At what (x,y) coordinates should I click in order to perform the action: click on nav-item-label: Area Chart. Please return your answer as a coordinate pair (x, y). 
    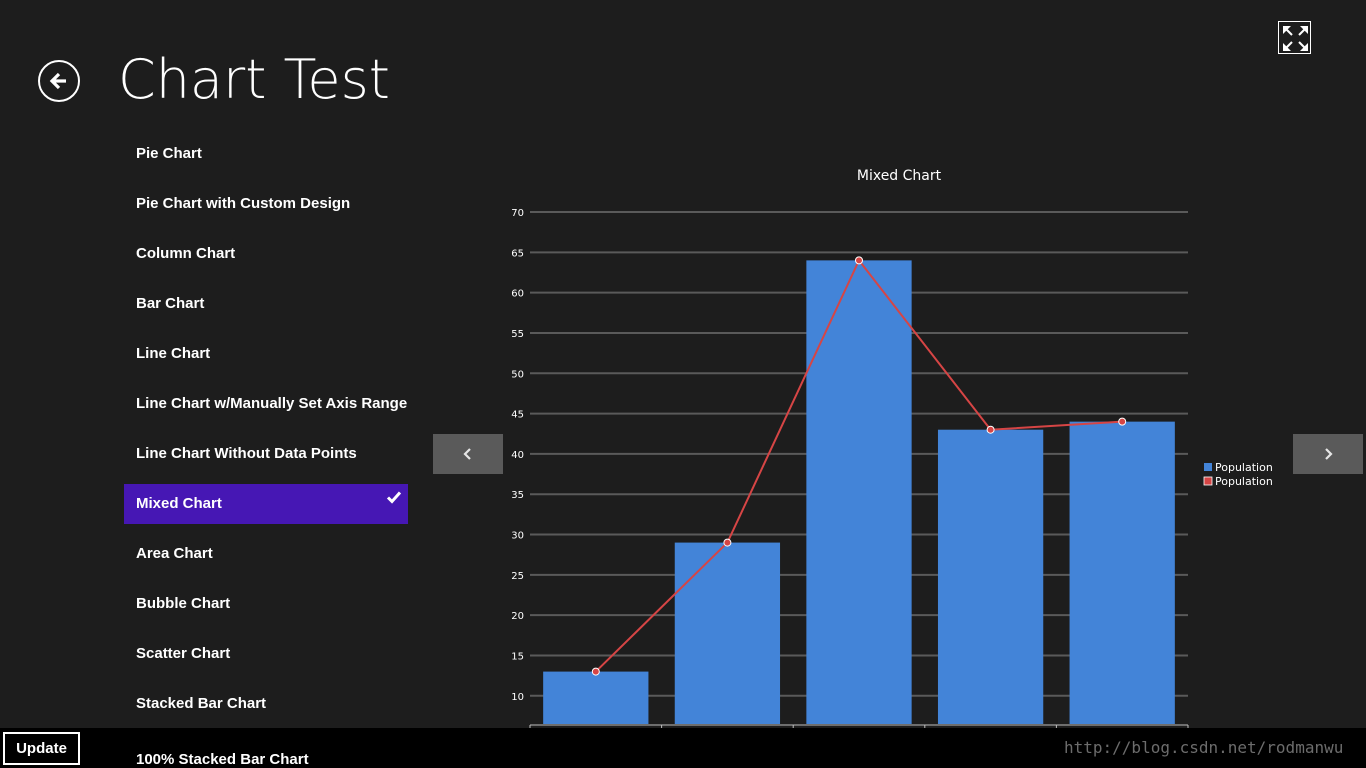
    Looking at the image, I should click on (174, 553).